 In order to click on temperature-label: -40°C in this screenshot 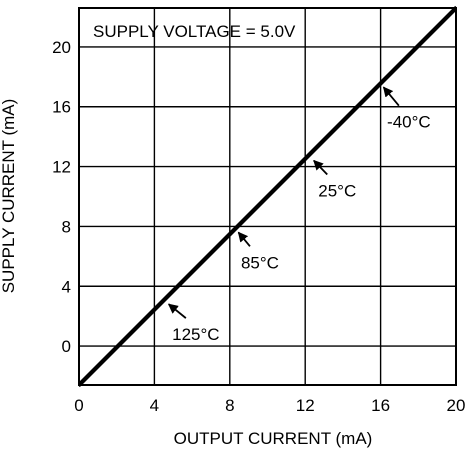, I will do `click(409, 122)`.